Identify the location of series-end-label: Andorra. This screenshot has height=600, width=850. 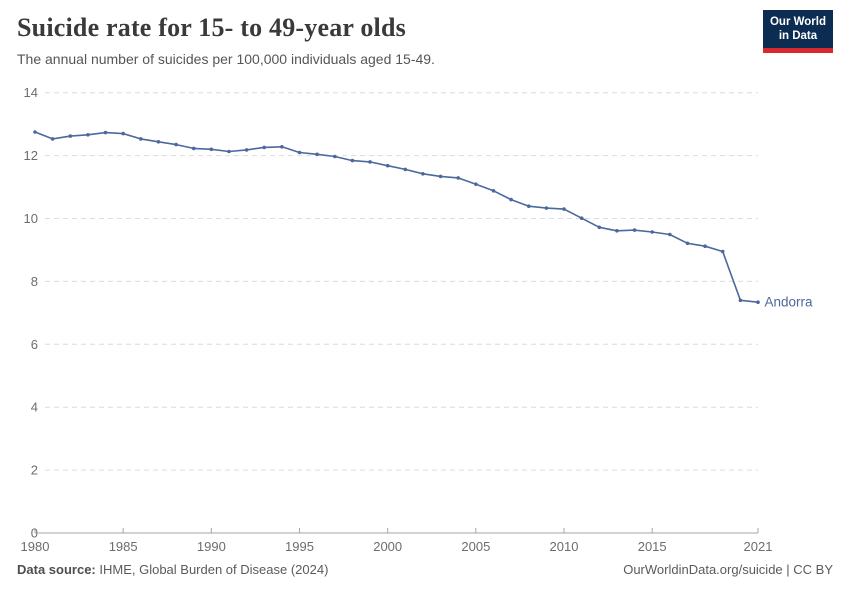
(788, 302).